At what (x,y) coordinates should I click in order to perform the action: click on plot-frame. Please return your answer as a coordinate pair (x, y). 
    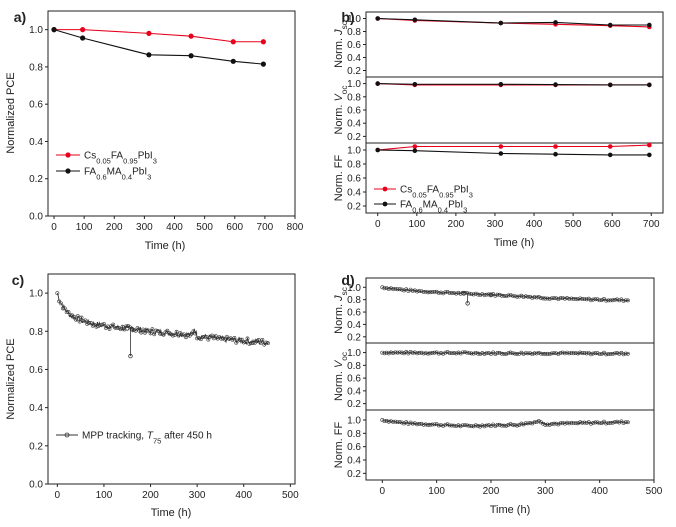
    Looking at the image, I should click on (171, 379).